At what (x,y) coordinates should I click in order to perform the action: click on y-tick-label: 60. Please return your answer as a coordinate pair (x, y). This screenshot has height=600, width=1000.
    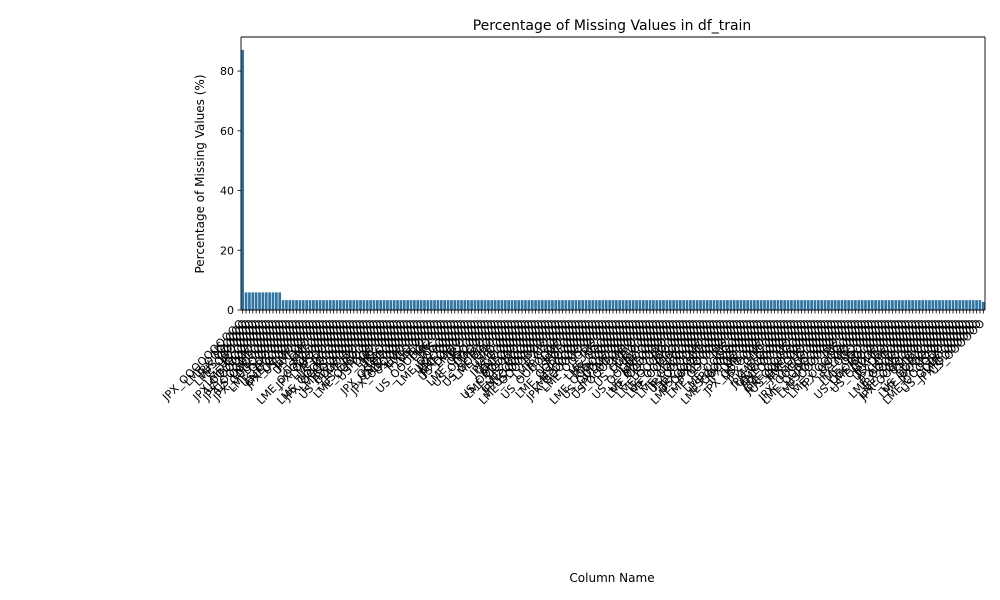
    Looking at the image, I should click on (227, 131).